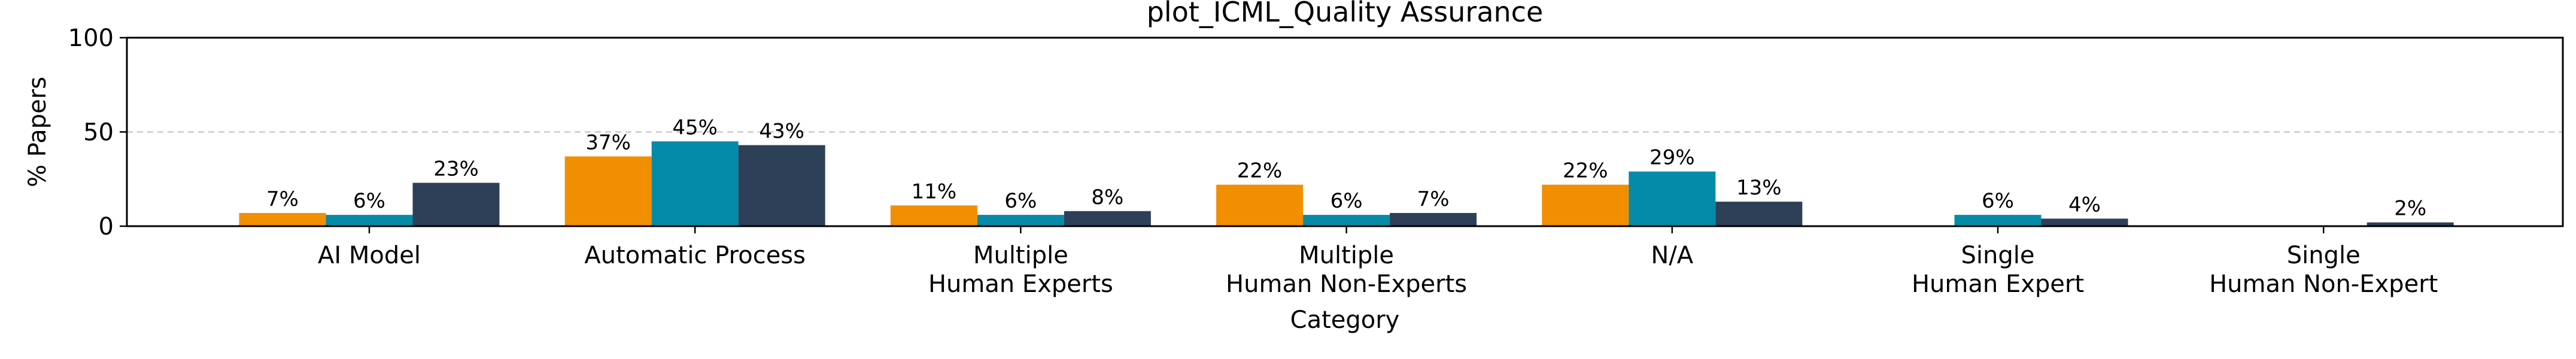  I want to click on bar-value-label: 29%, so click(1673, 158).